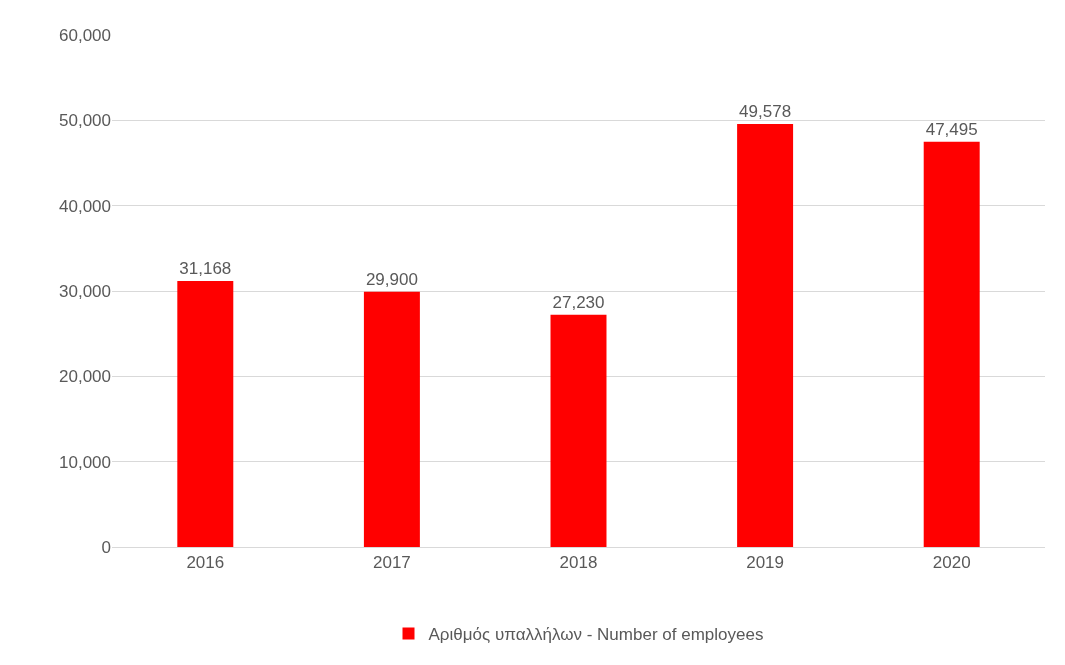  Describe the element at coordinates (205, 269) in the screenshot. I see `data-label: 31,168` at that location.